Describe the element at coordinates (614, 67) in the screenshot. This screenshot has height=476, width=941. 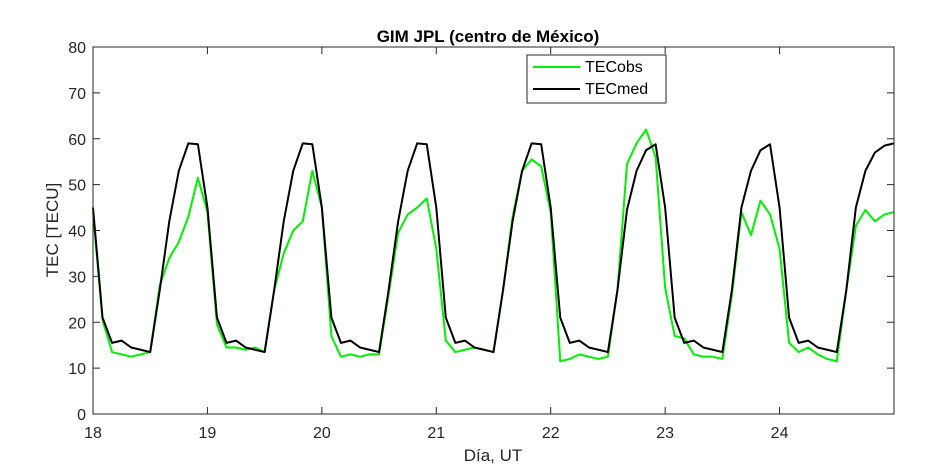
I see `legend-label-tecobs: TECobs` at that location.